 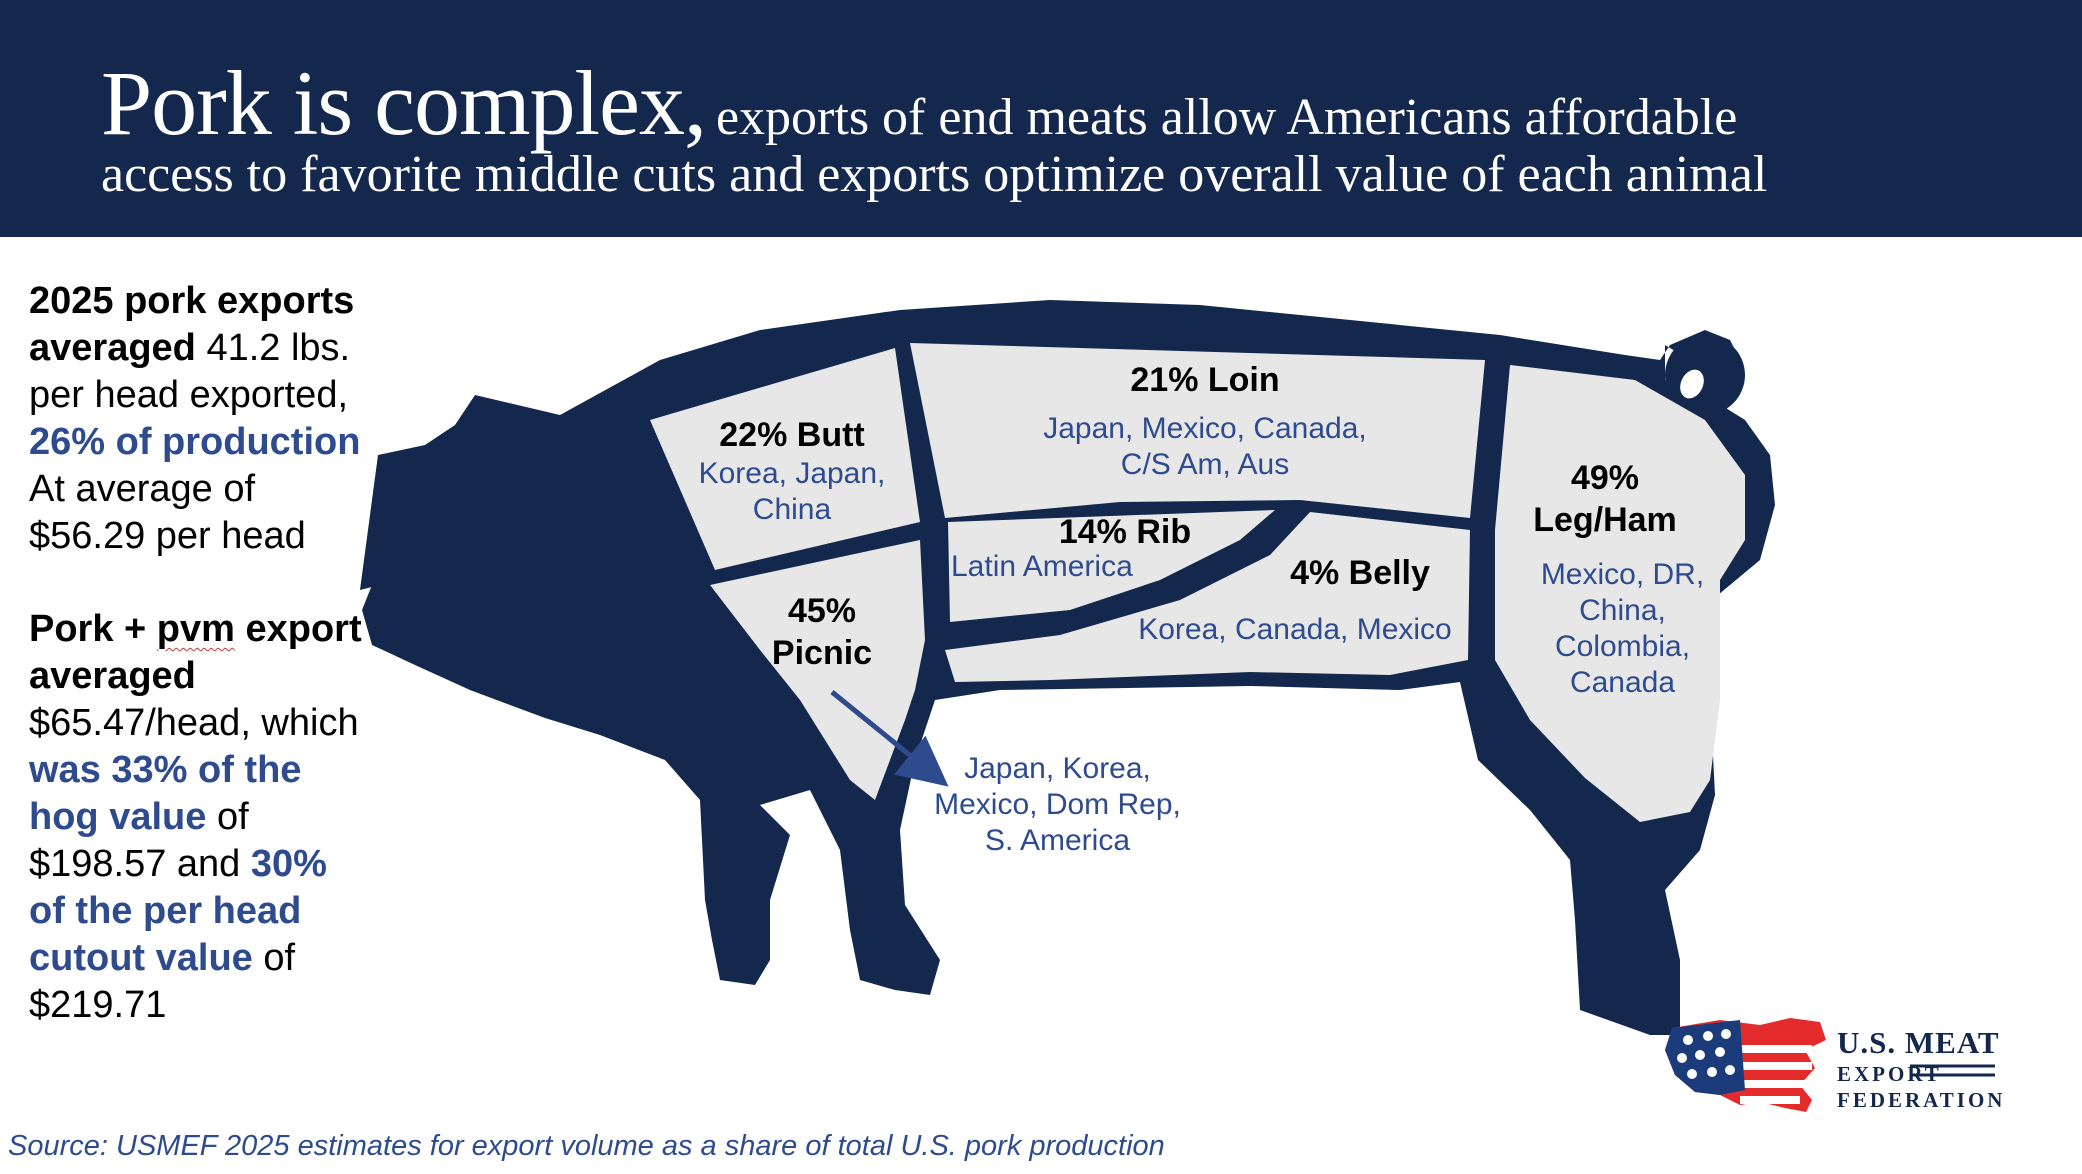 What do you see at coordinates (1605, 478) in the screenshot?
I see `cut-title-leg-pct: 49%` at bounding box center [1605, 478].